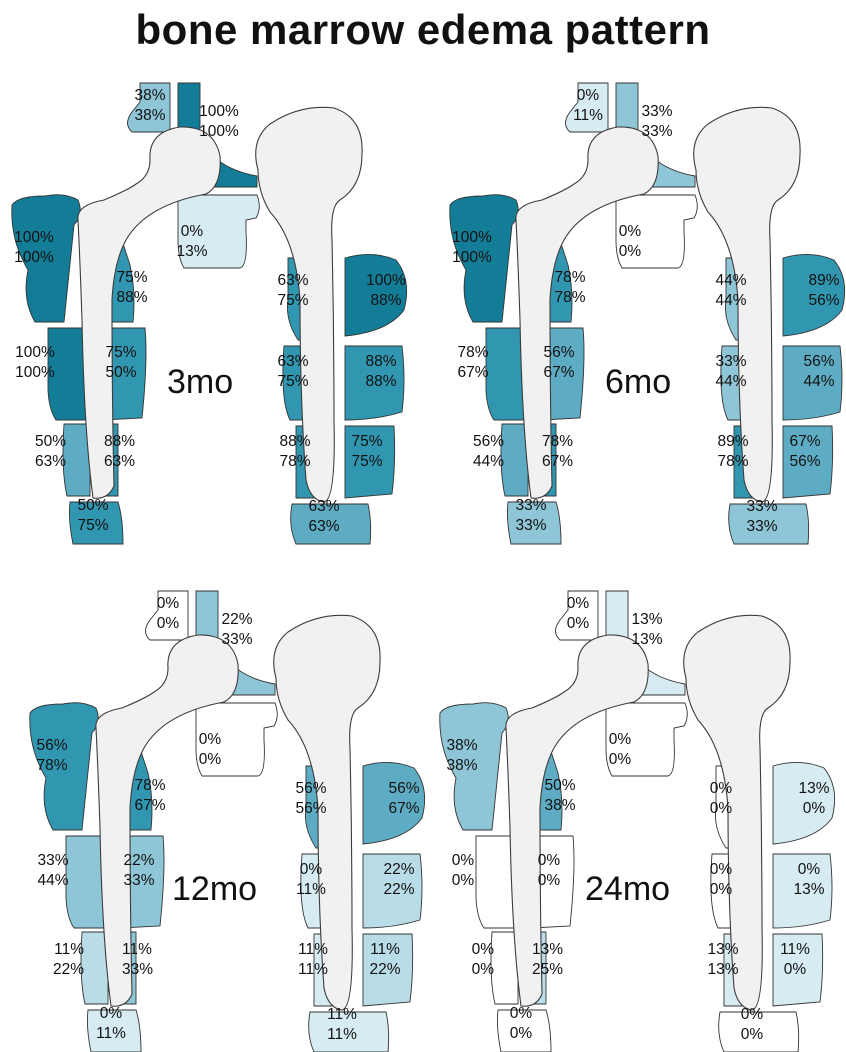 The width and height of the screenshot is (846, 1052). Describe the element at coordinates (119, 451) in the screenshot. I see `zone-label-z5b: 88% 63%` at that location.